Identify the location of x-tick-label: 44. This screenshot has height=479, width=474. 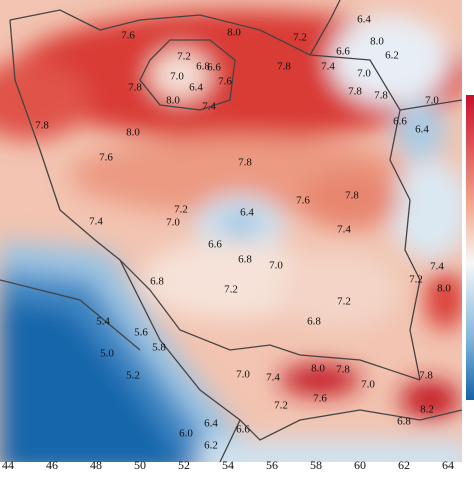
(8, 465).